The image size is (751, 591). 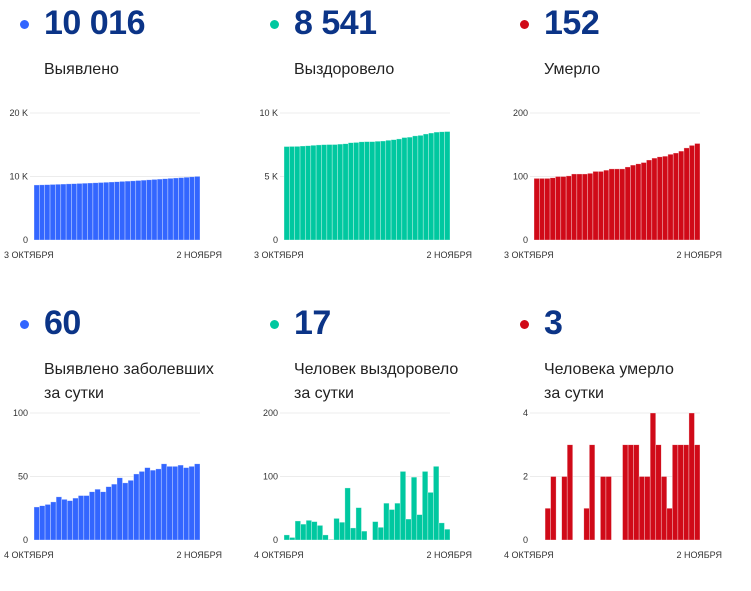 I want to click on bar-chart: 0 2 4 4 ОКТЯБРЯ 2 НОЯБРЯ, so click(x=613, y=484).